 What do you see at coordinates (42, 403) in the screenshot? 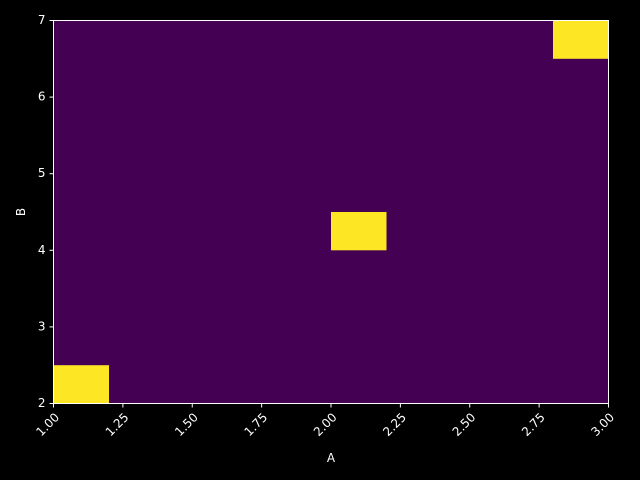
I see `y-tick-label: 2` at bounding box center [42, 403].